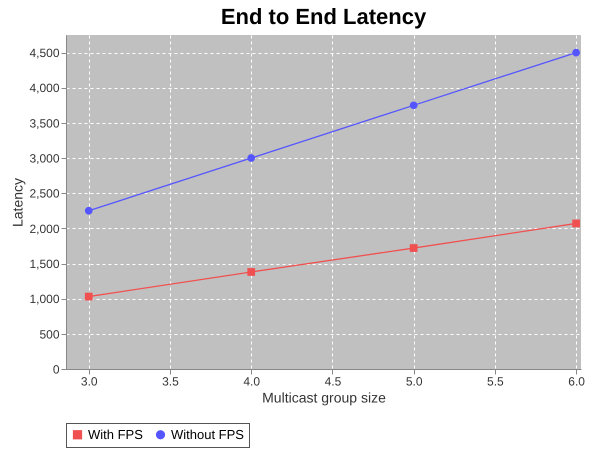 This screenshot has height=469, width=602. I want to click on x-tick-label: 4.5, so click(333, 381).